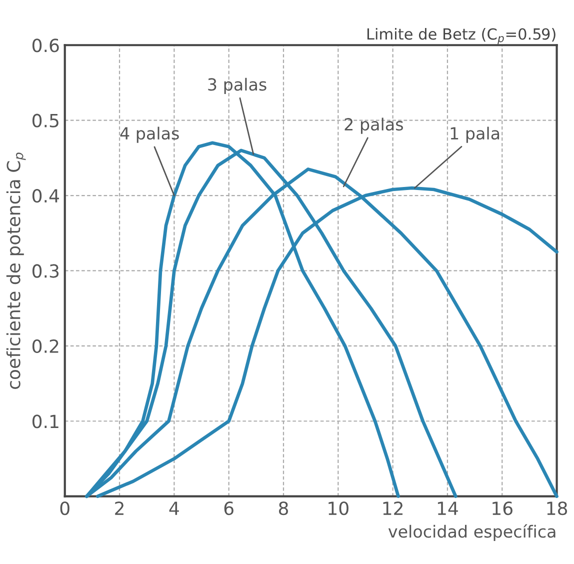 The image size is (574, 564). Describe the element at coordinates (174, 508) in the screenshot. I see `x-tick-label: 4` at that location.